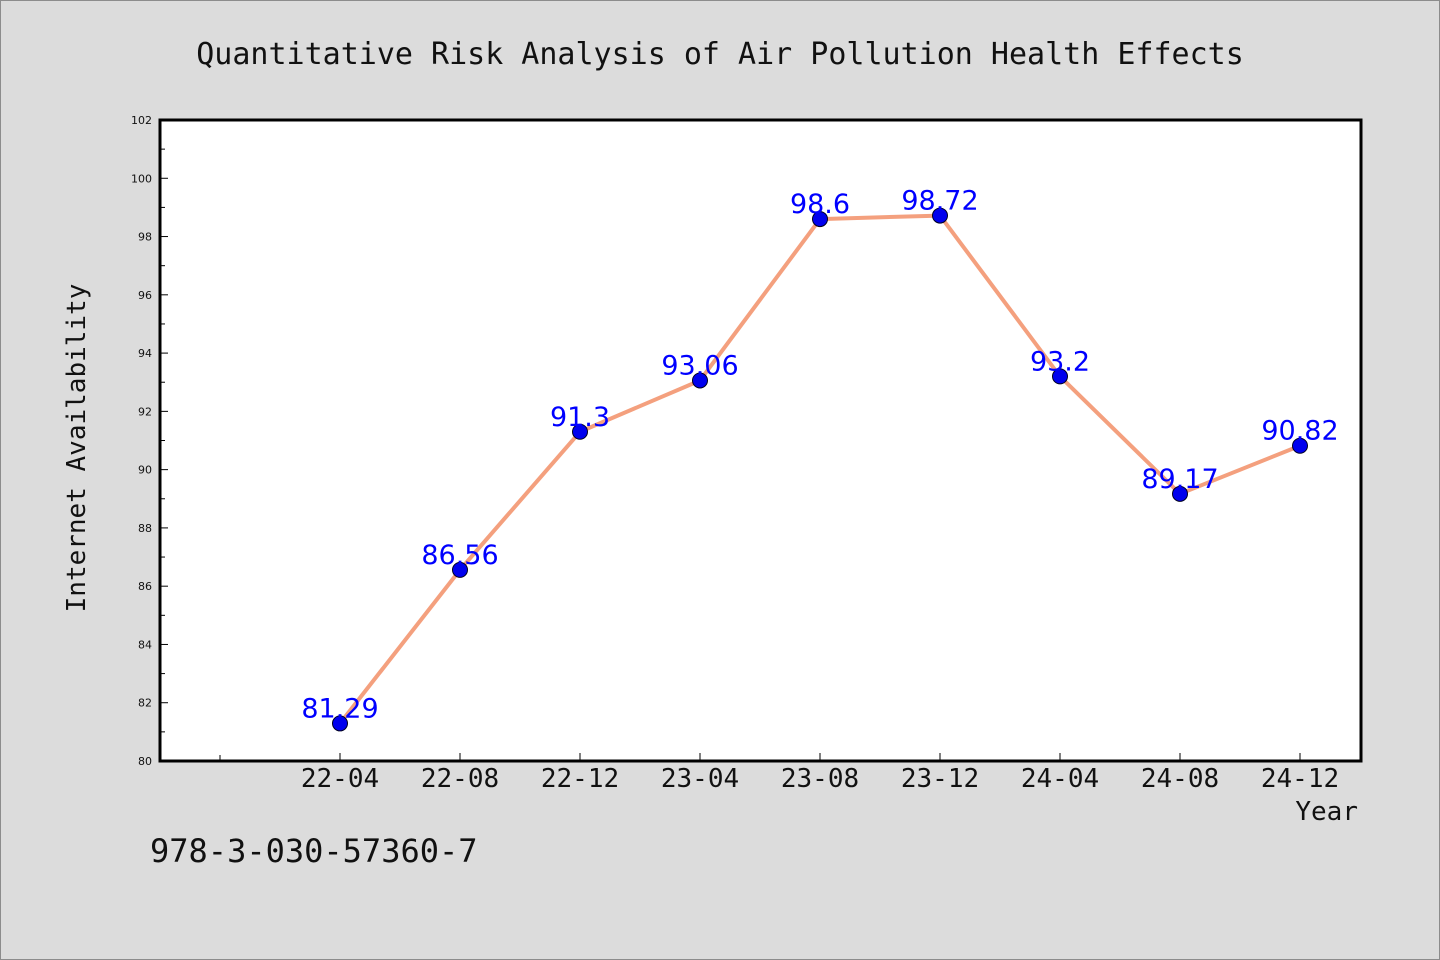 The height and width of the screenshot is (960, 1440). I want to click on x-tick-label: 24-08, so click(1180, 779).